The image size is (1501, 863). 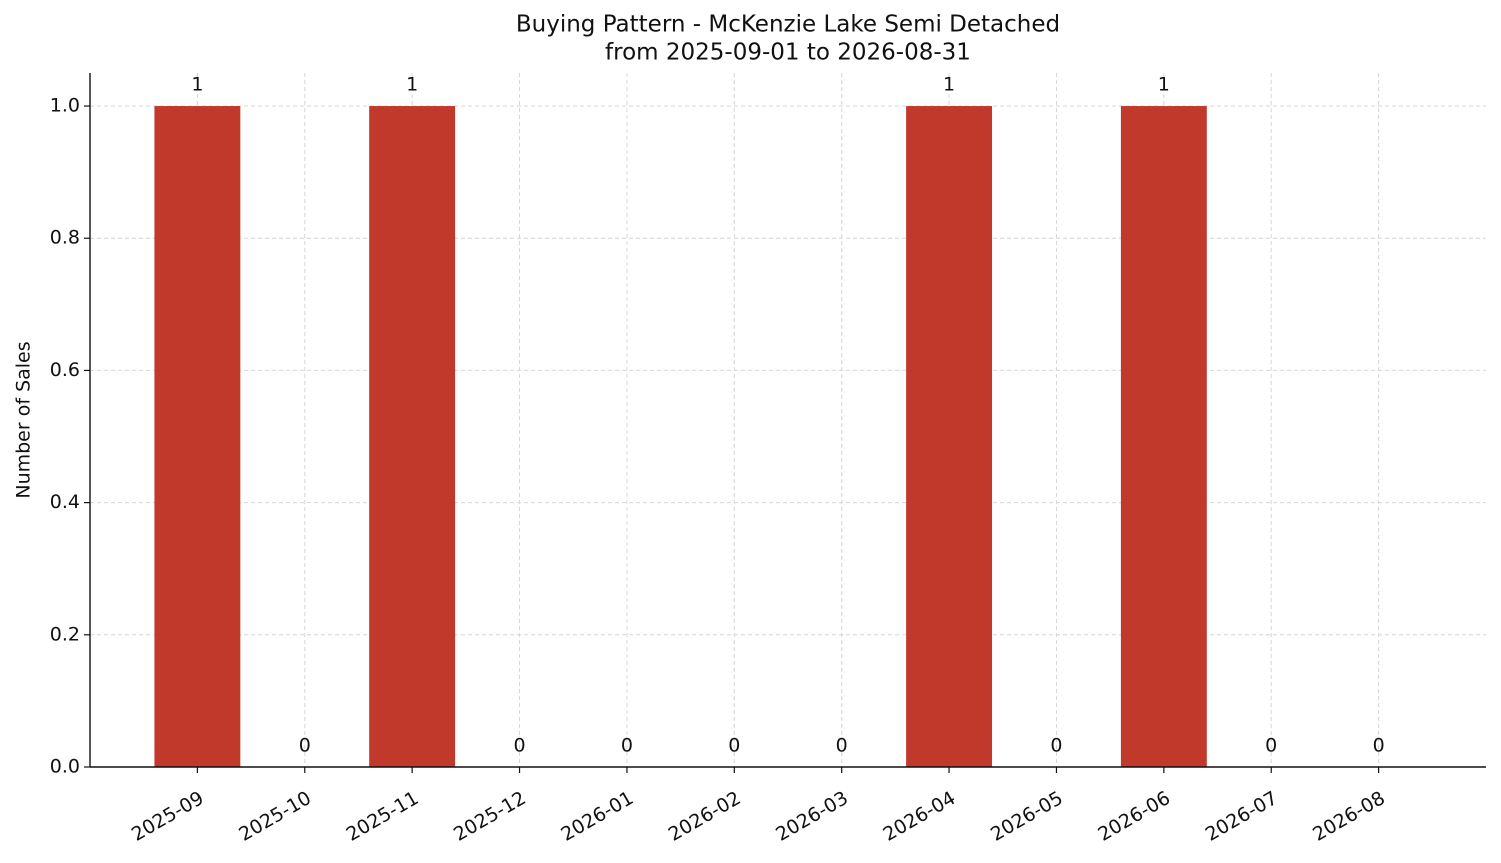 I want to click on y-tick-label: 1.0, so click(x=65, y=106).